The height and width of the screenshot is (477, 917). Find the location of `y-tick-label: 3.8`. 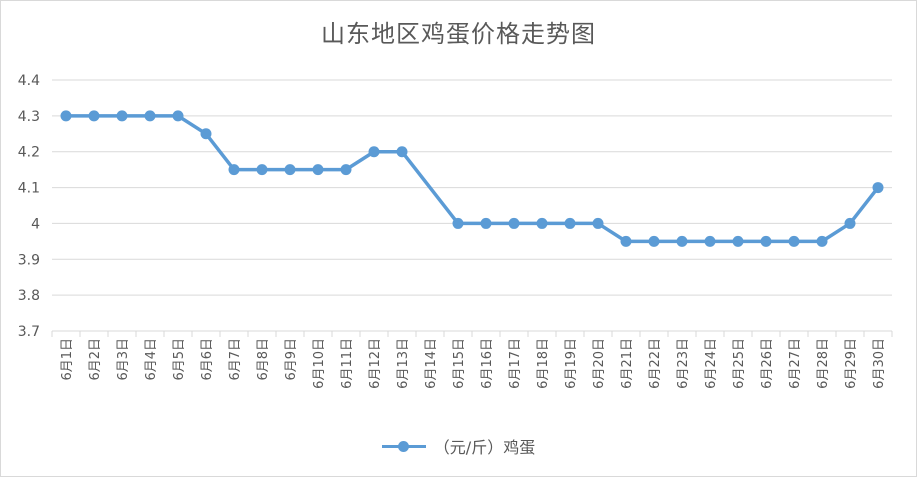

y-tick-label: 3.8 is located at coordinates (29, 296).